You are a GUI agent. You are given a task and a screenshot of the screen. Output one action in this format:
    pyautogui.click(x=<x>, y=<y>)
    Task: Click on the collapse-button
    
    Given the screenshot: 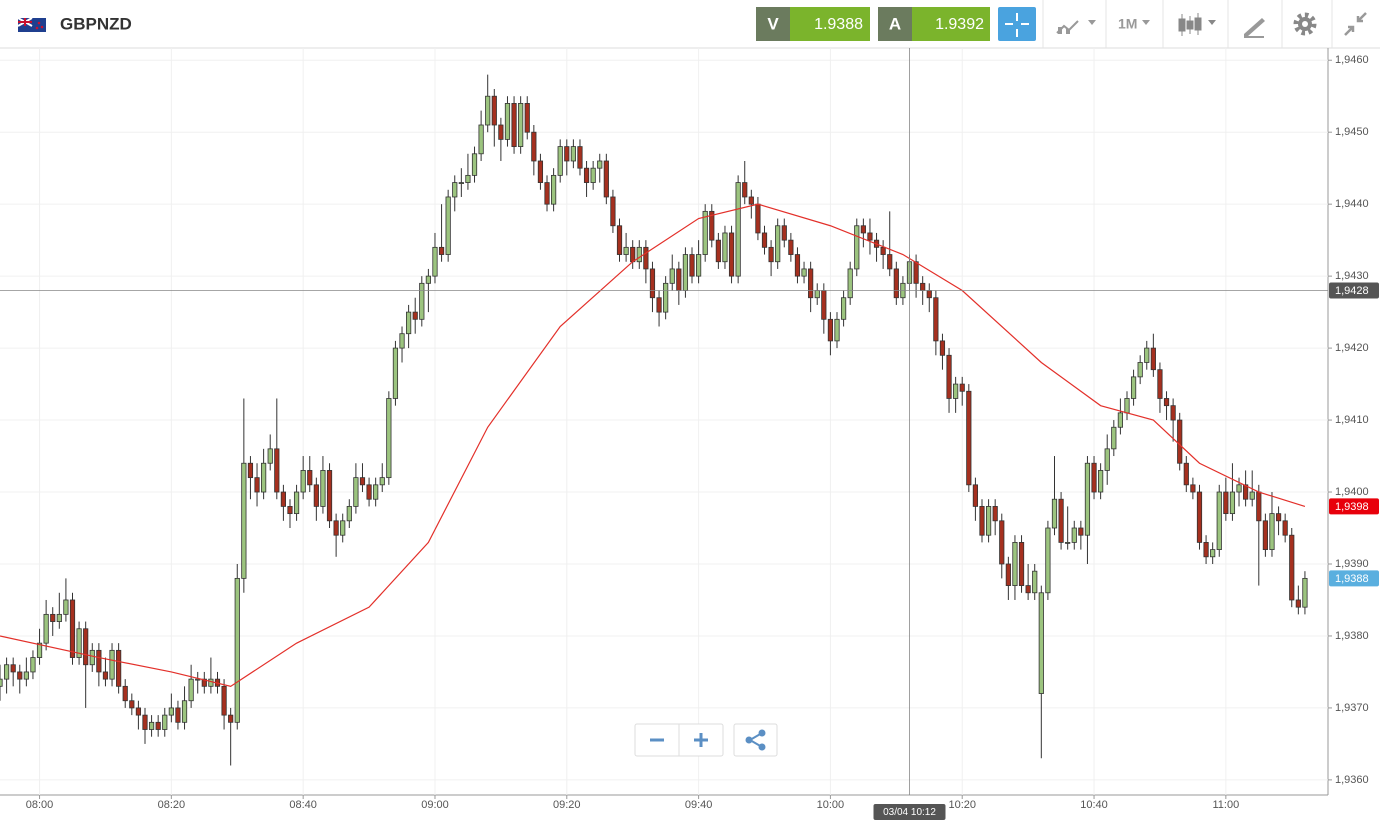 What is the action you would take?
    pyautogui.click(x=1355, y=24)
    